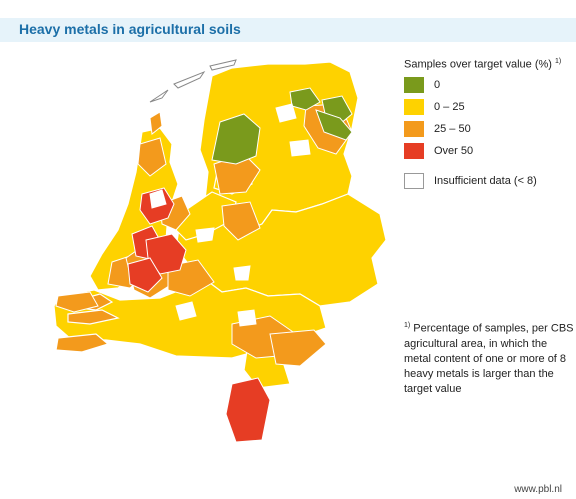 This screenshot has width=576, height=499. Describe the element at coordinates (437, 84) in the screenshot. I see `legend-label-0: 0` at that location.